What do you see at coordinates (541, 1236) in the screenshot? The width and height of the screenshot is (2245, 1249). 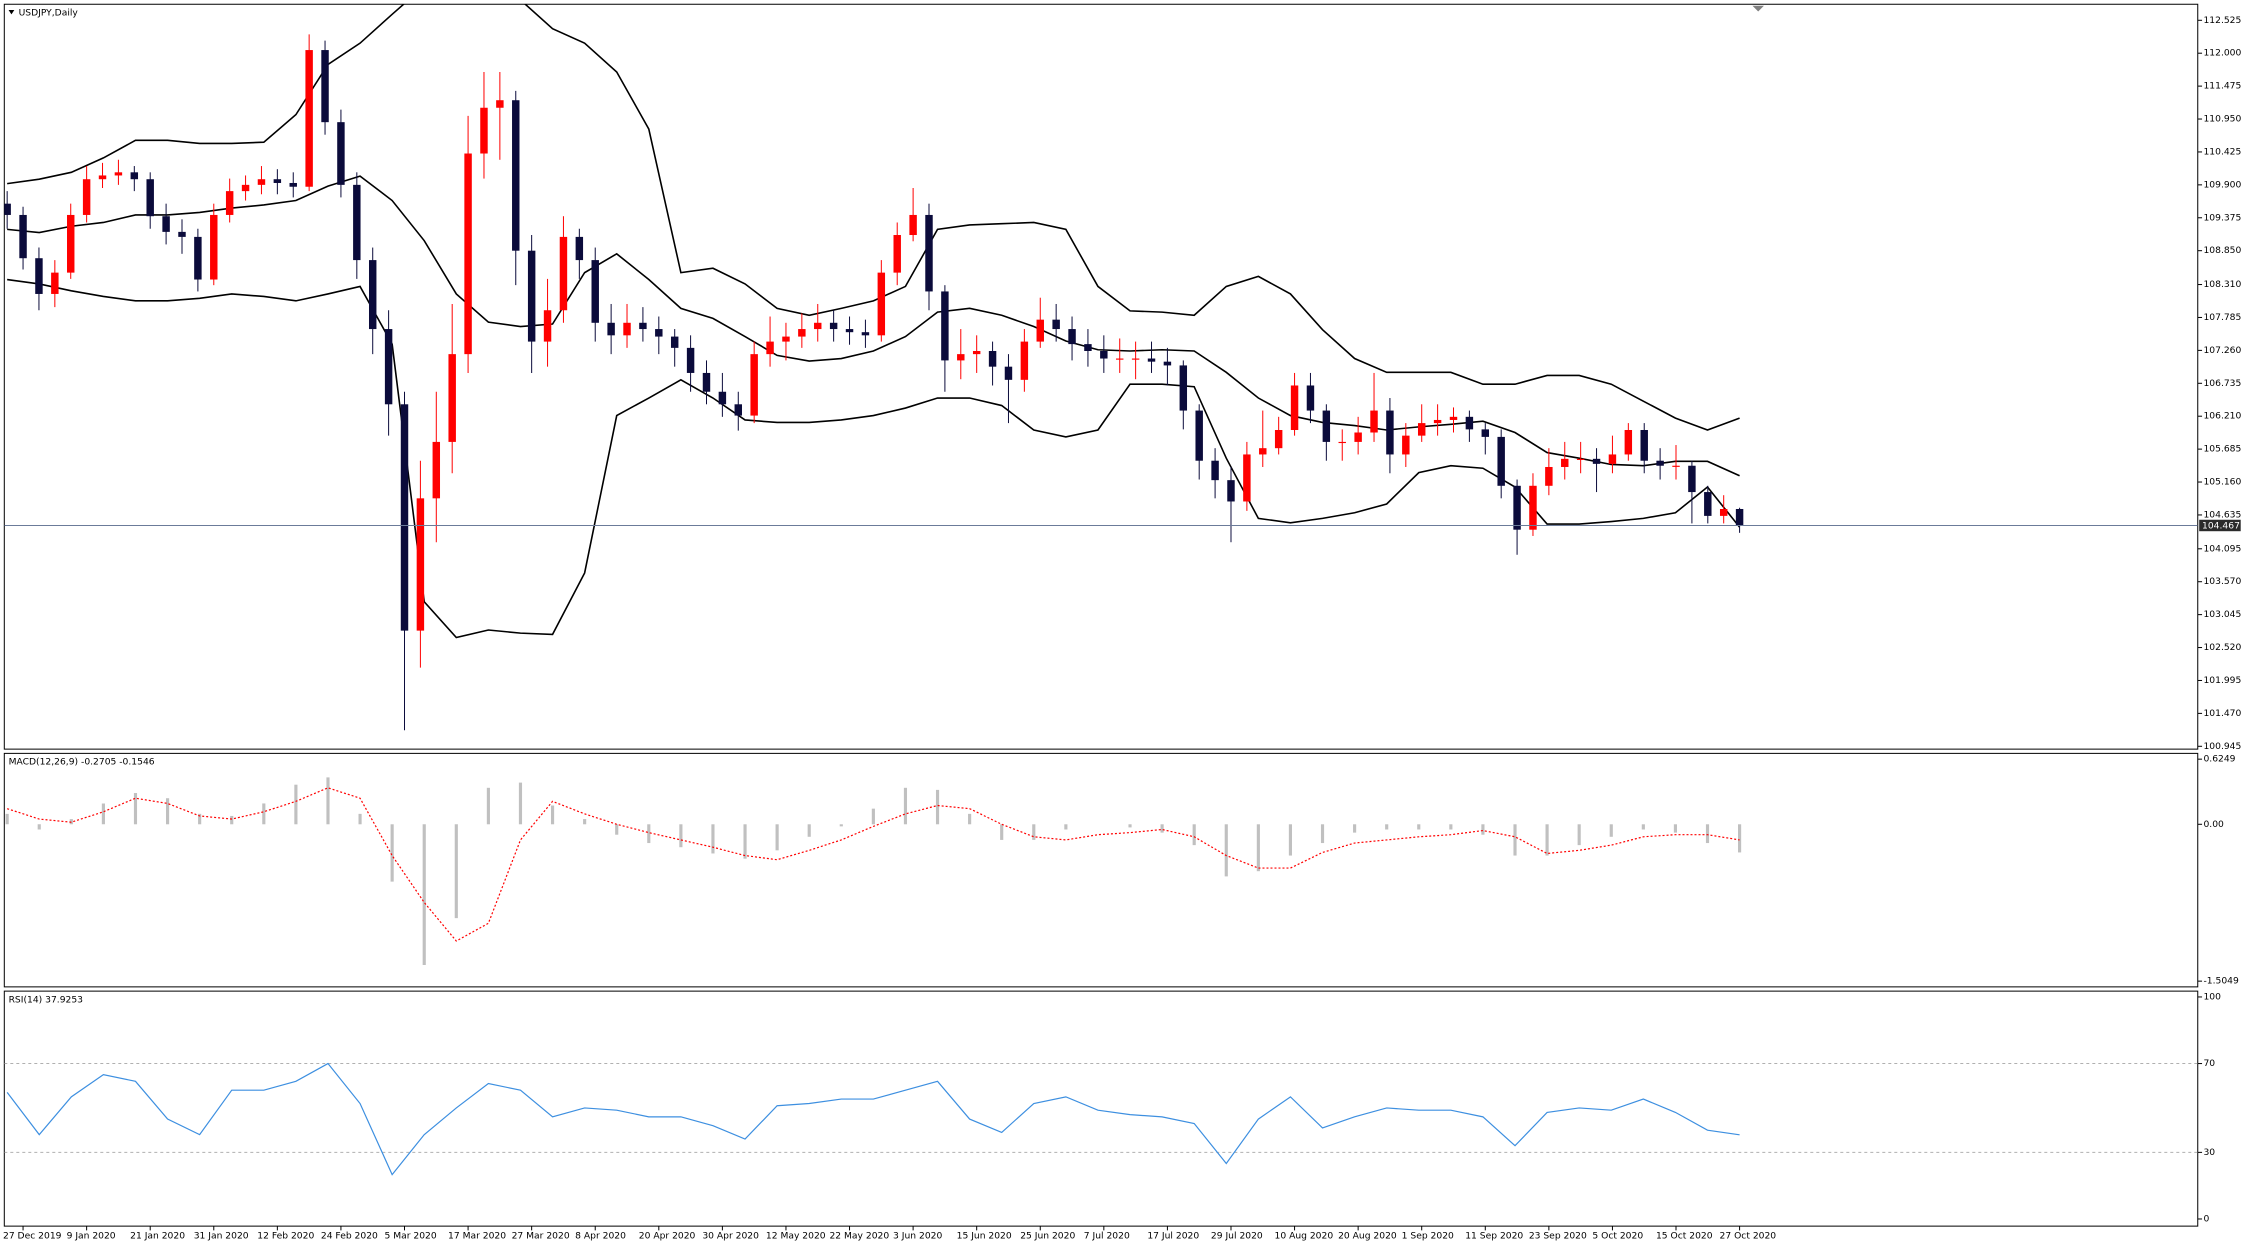 I see `x-tick-label: 27 Mar 2020` at bounding box center [541, 1236].